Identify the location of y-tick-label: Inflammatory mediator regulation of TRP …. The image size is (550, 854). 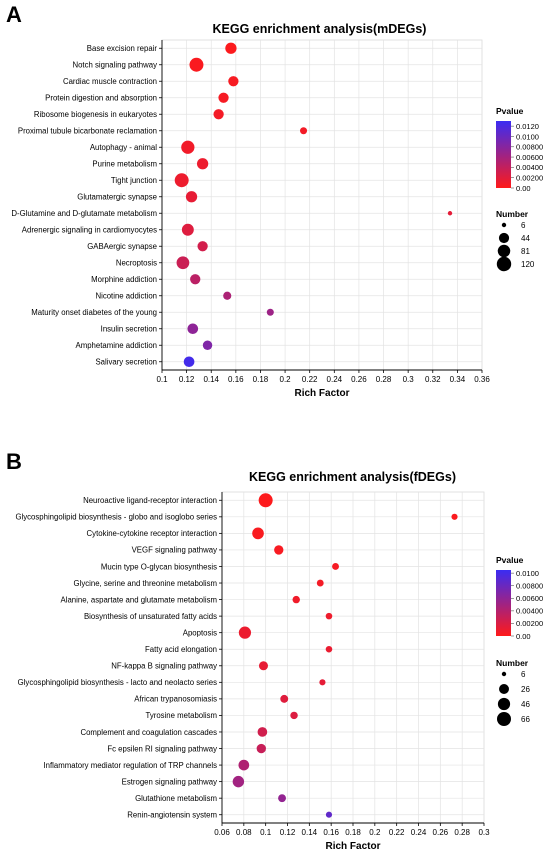
(131, 765).